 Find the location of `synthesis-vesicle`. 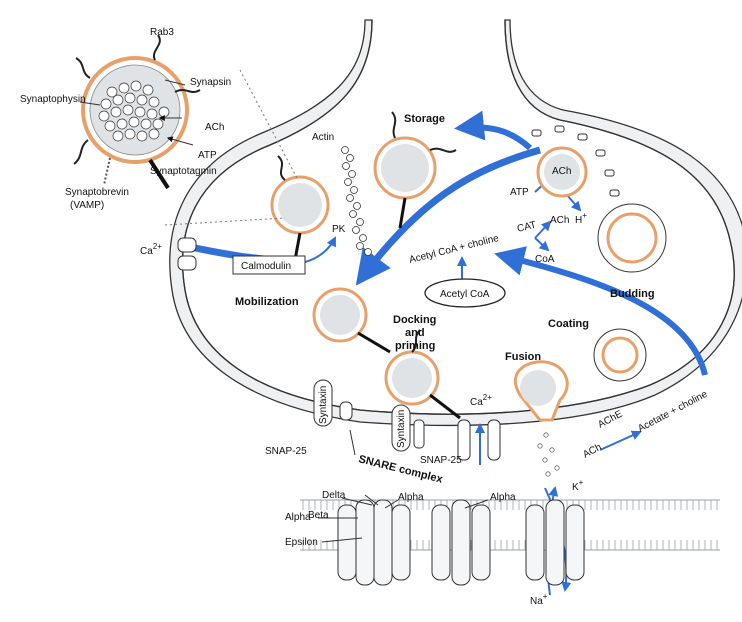

synthesis-vesicle is located at coordinates (562, 172).